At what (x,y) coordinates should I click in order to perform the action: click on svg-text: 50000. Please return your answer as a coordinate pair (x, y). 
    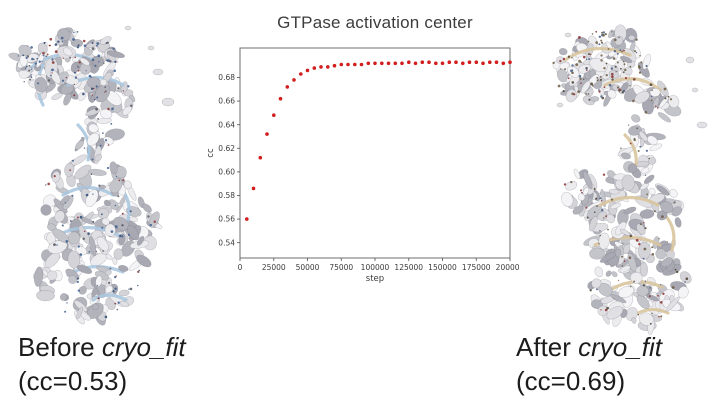
    Looking at the image, I should click on (308, 267).